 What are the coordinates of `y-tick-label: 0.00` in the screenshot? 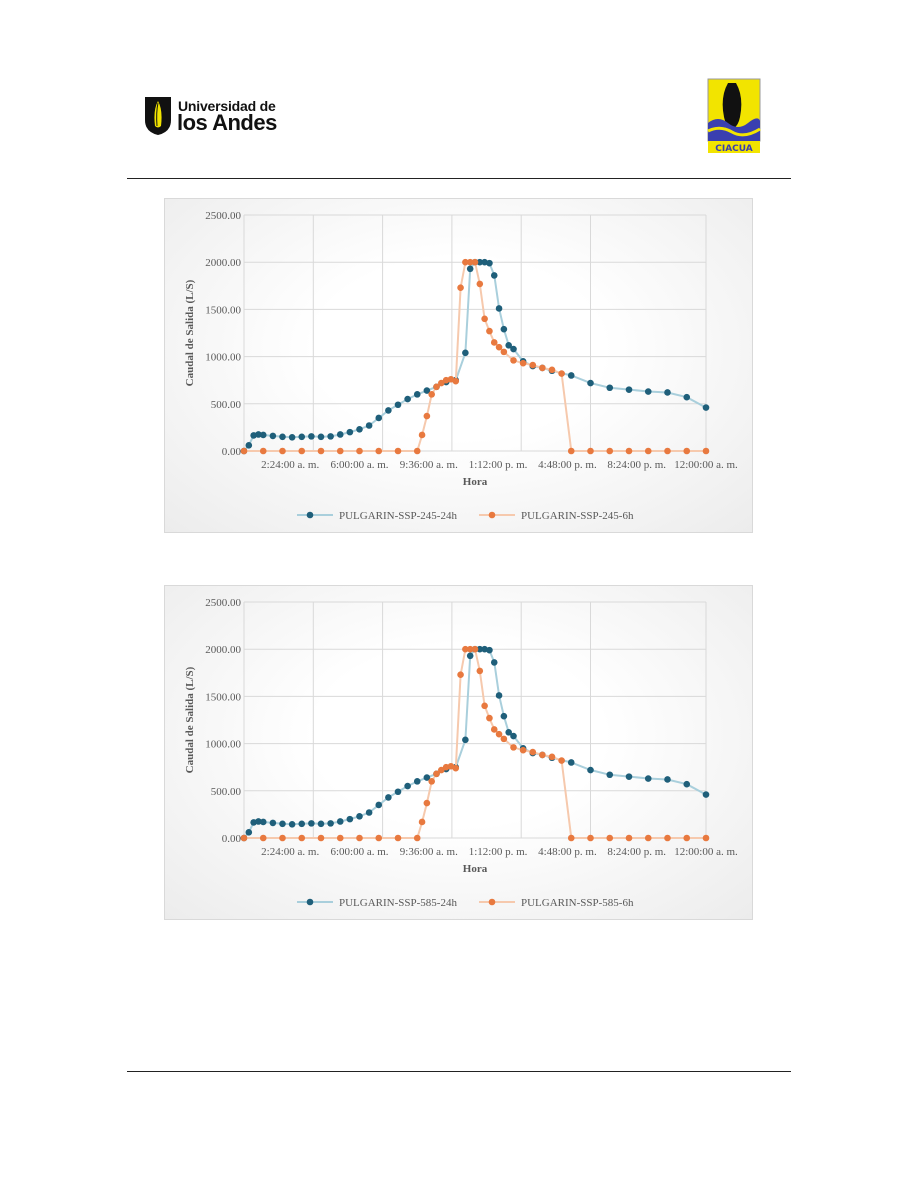 It's located at (232, 839).